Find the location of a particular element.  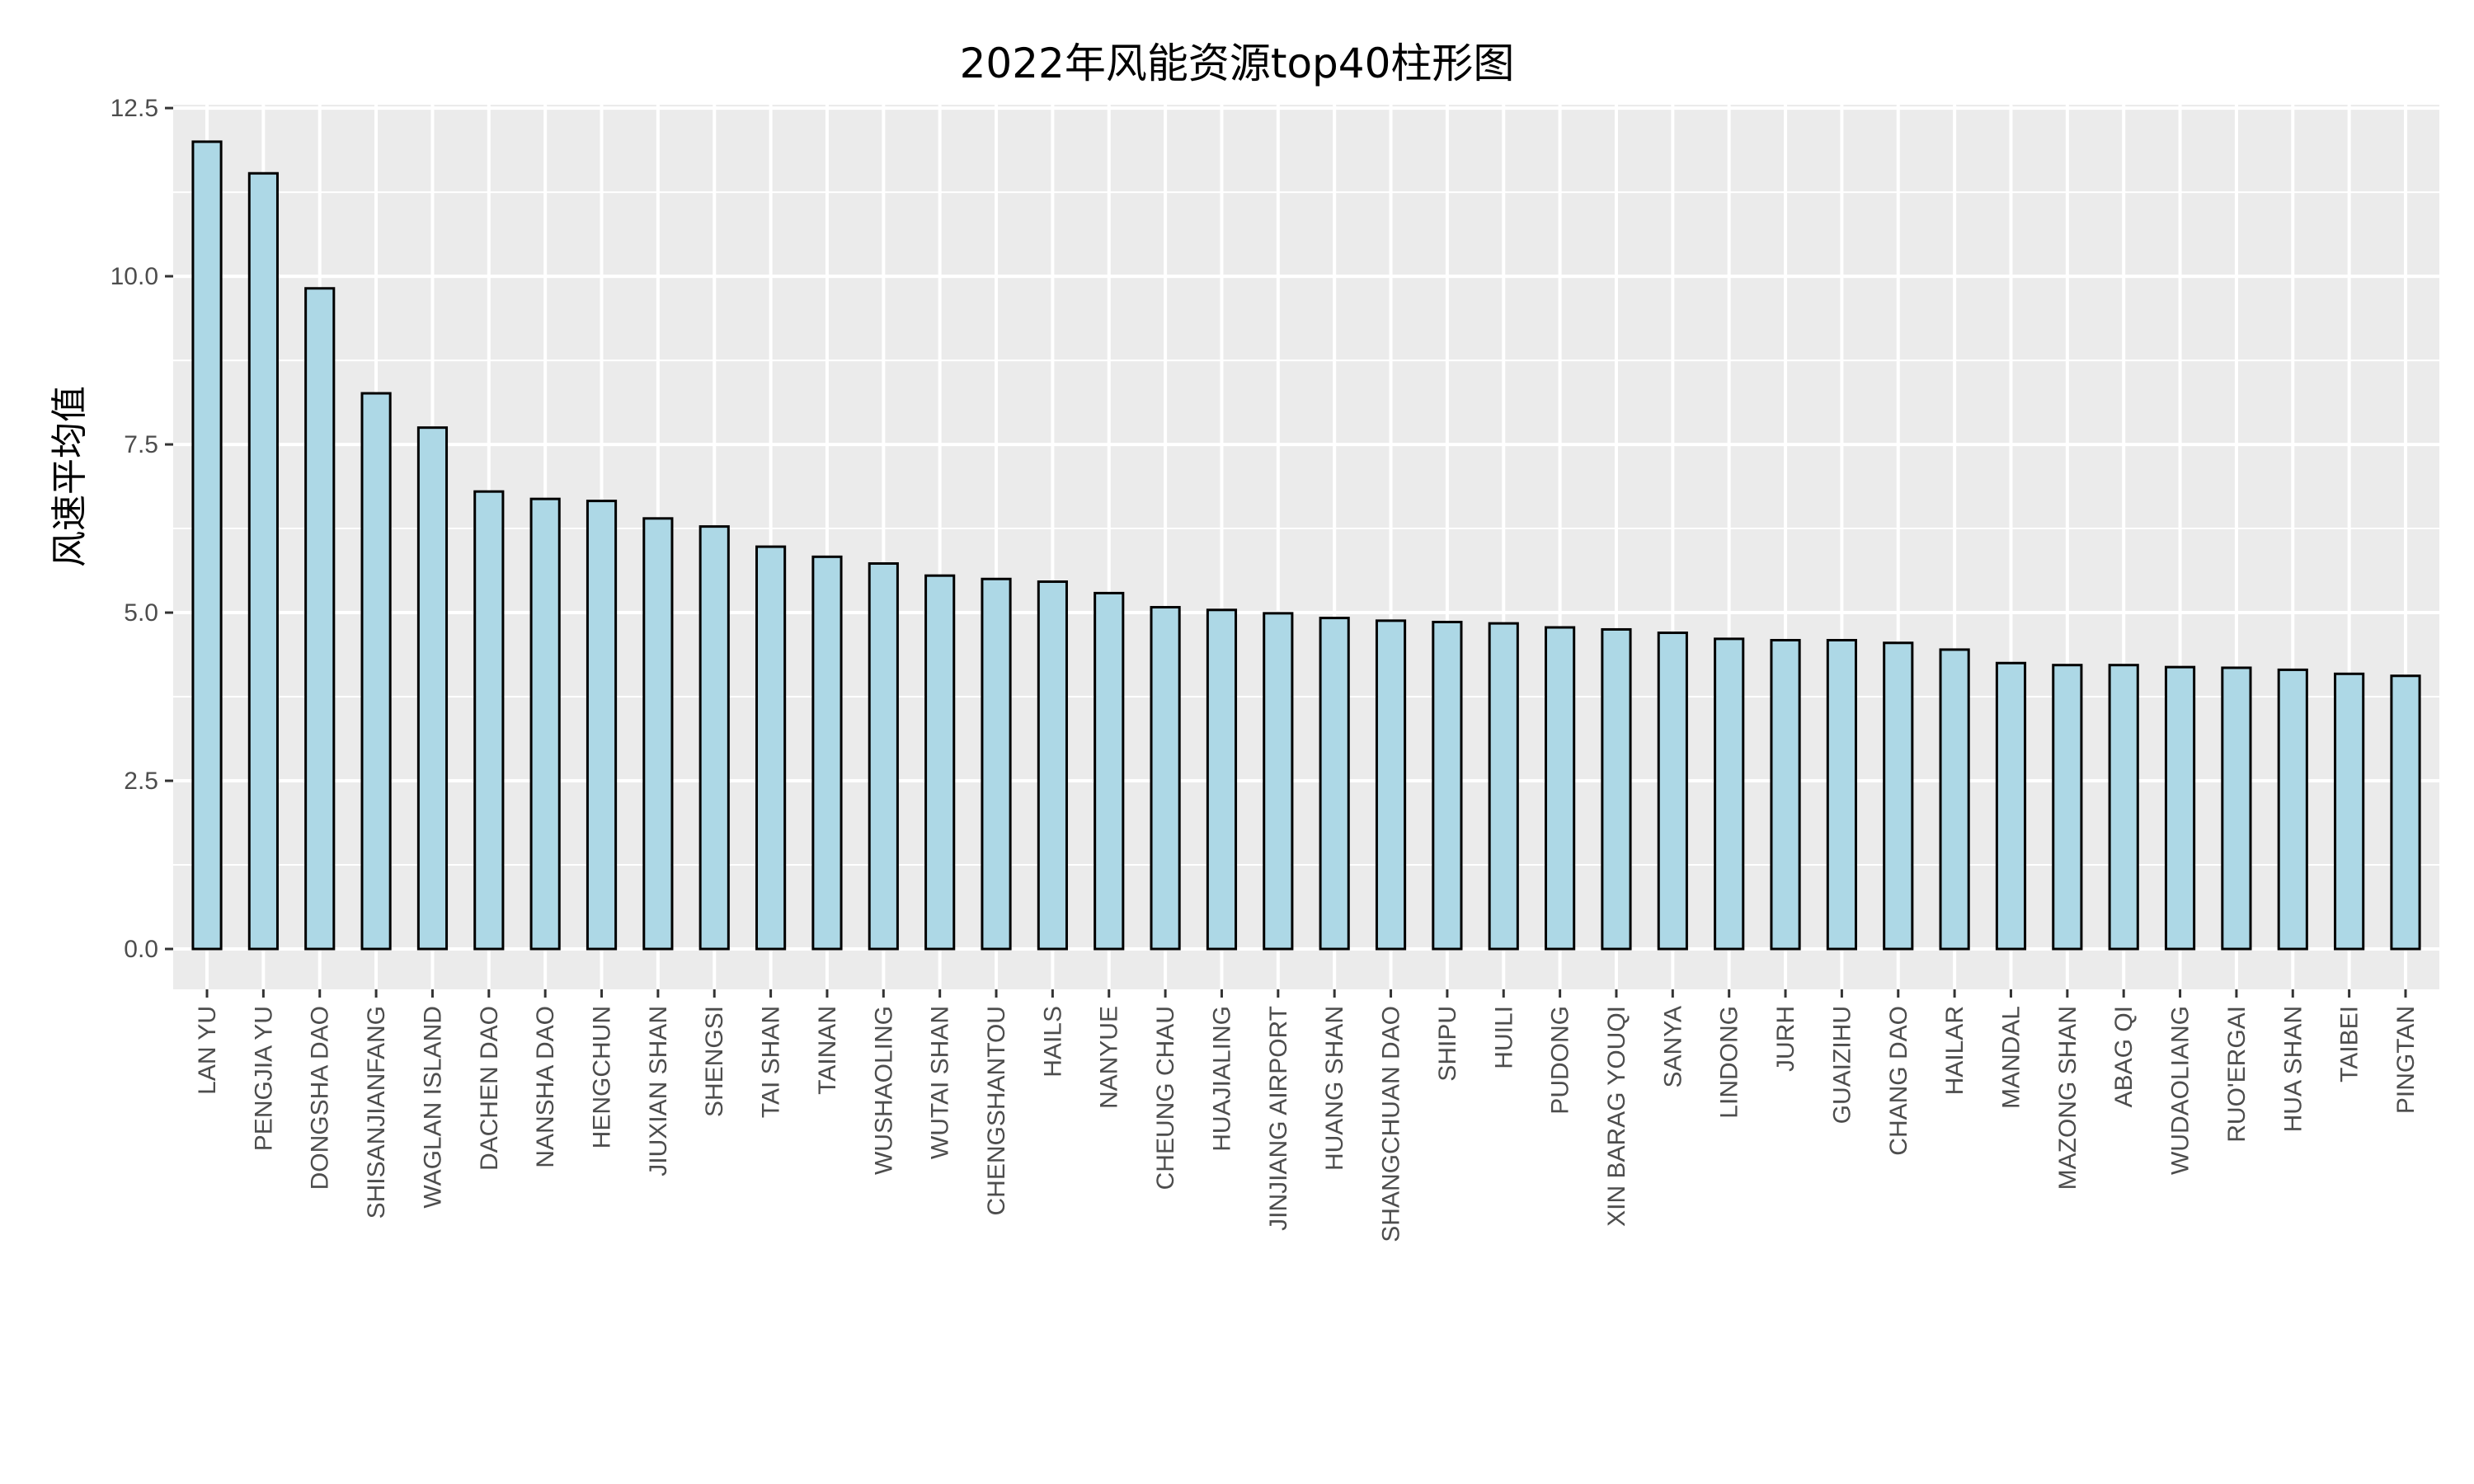

bar-nansha-dao is located at coordinates (545, 724).